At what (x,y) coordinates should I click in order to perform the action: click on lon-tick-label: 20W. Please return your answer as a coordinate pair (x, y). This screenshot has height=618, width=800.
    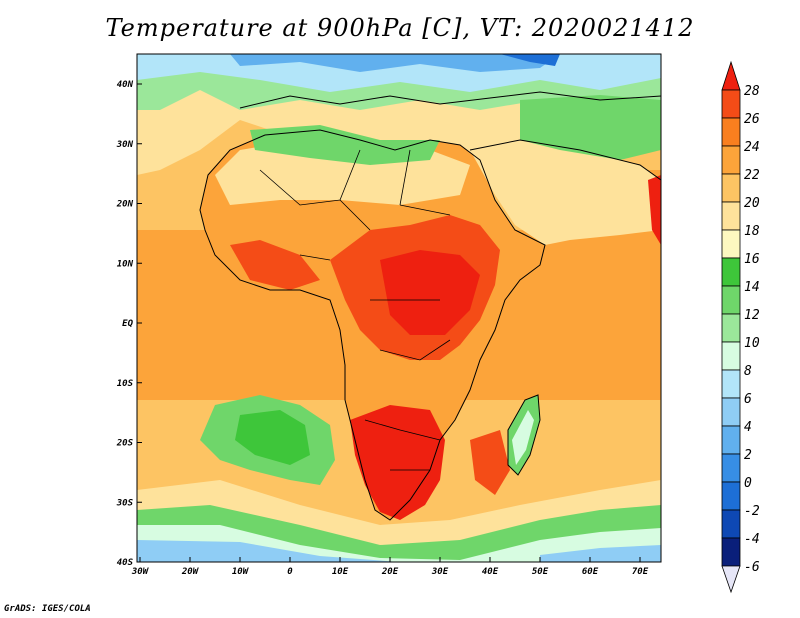
    Looking at the image, I should click on (190, 572).